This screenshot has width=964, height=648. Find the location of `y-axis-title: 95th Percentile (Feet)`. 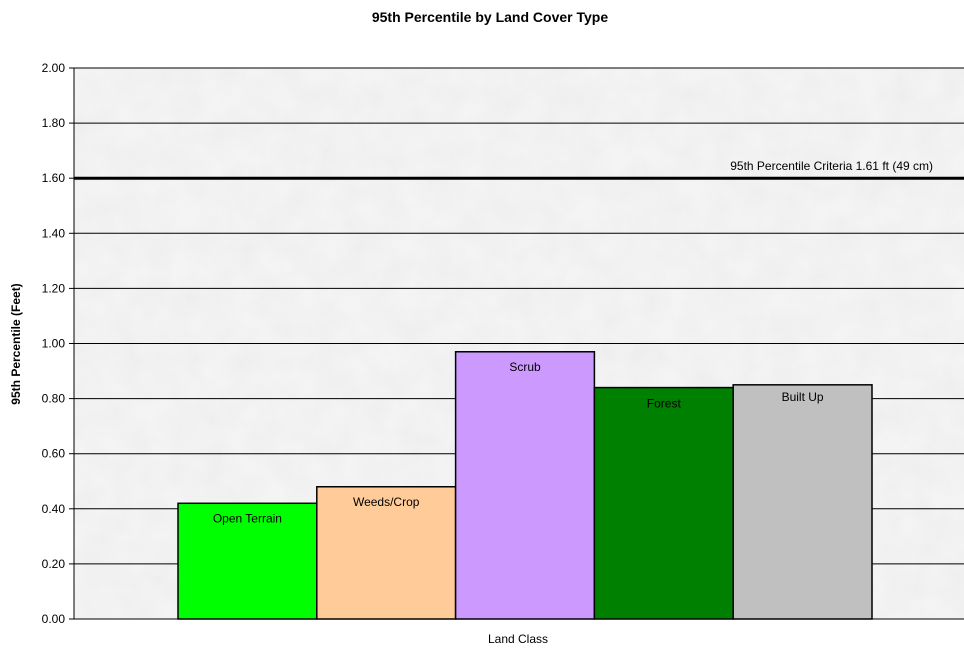

y-axis-title: 95th Percentile (Feet) is located at coordinates (16, 343).